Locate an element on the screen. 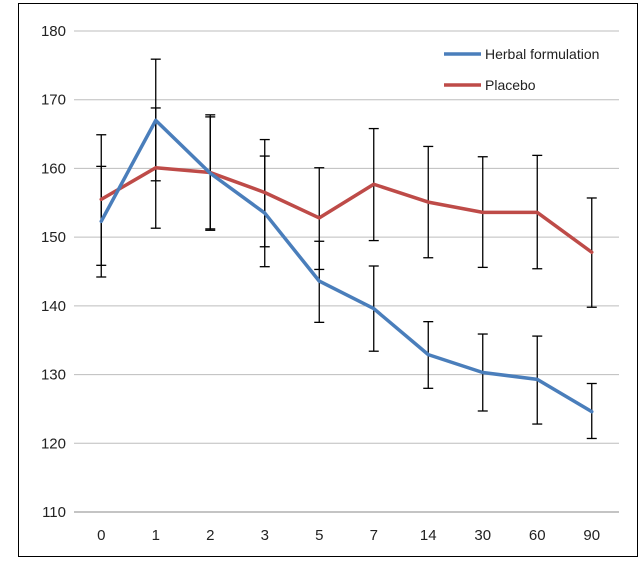 This screenshot has height=561, width=642. y-axis-ticks: 110 120 130 140 150 160 170 180 is located at coordinates (53, 272).